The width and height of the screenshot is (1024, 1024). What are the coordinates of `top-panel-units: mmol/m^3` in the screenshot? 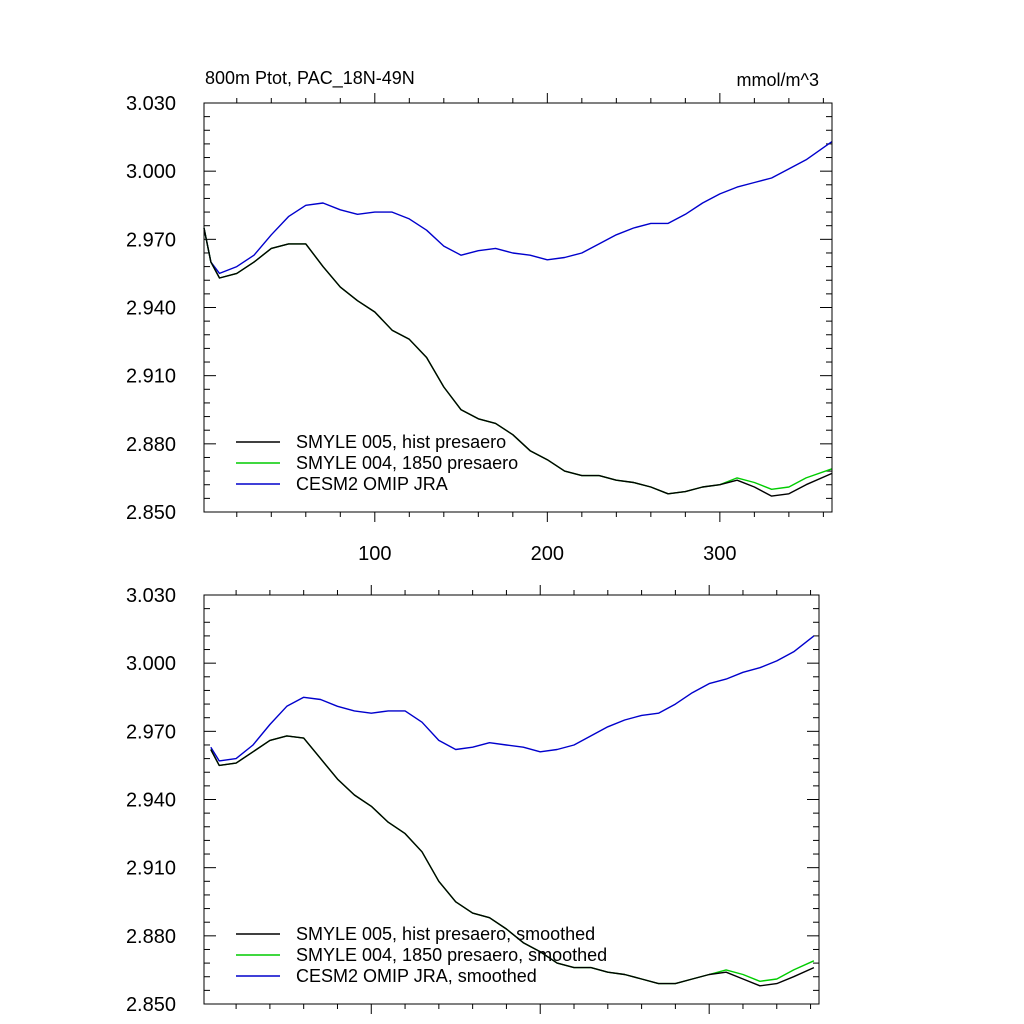 It's located at (778, 80).